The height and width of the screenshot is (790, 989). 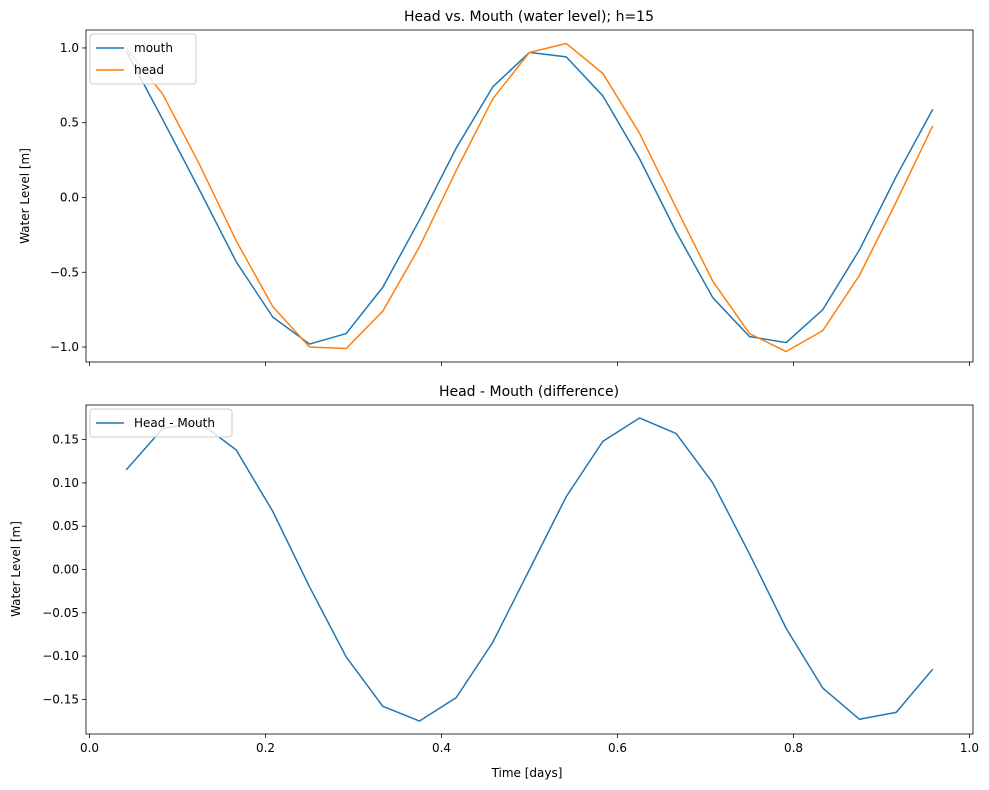 I want to click on y-tick-label: 0.0, so click(x=69, y=197).